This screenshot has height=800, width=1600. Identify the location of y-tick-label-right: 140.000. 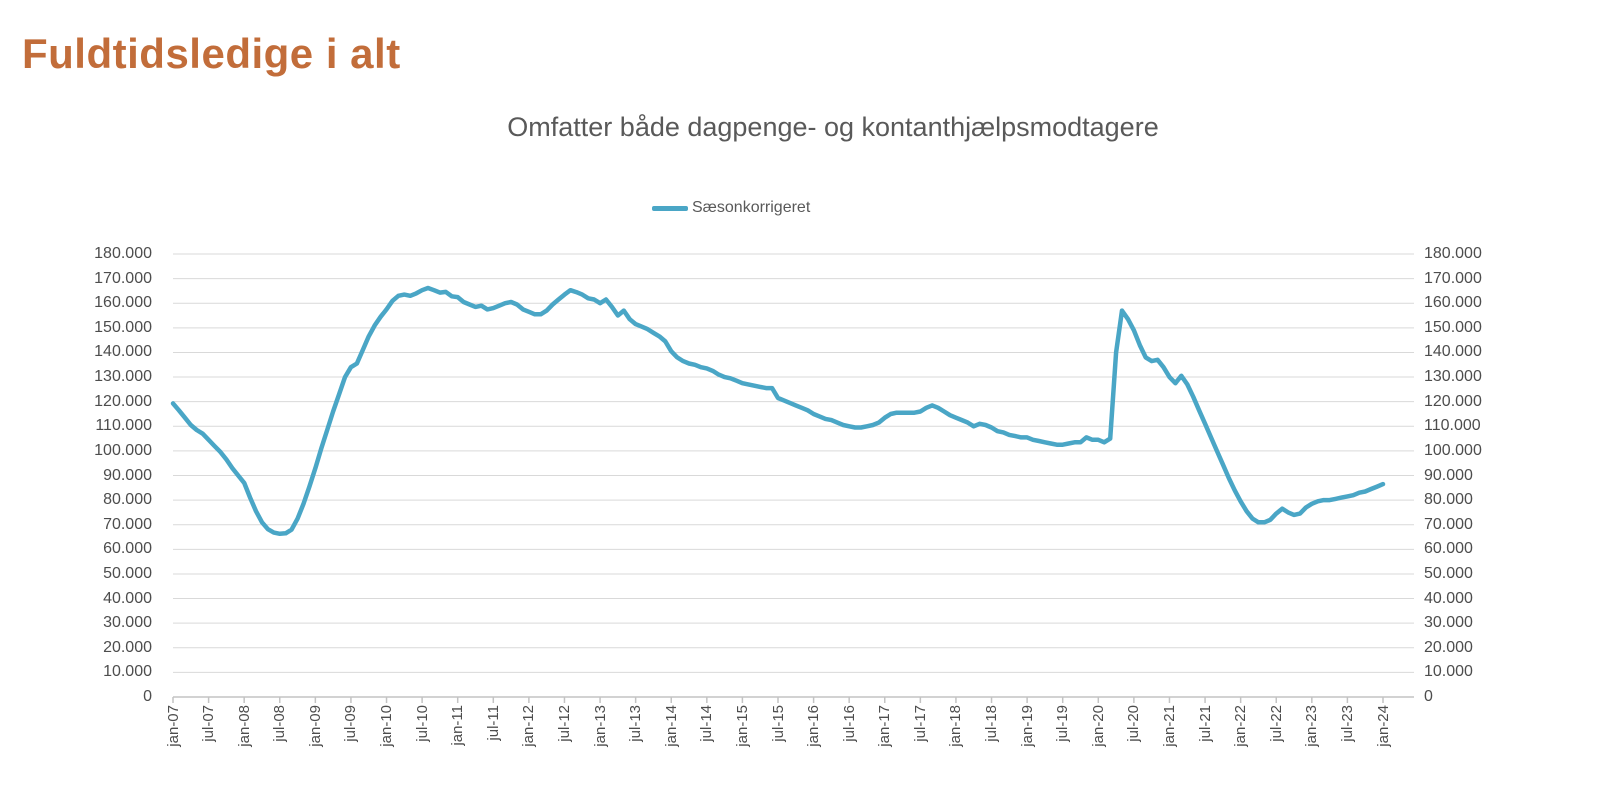
(1453, 352).